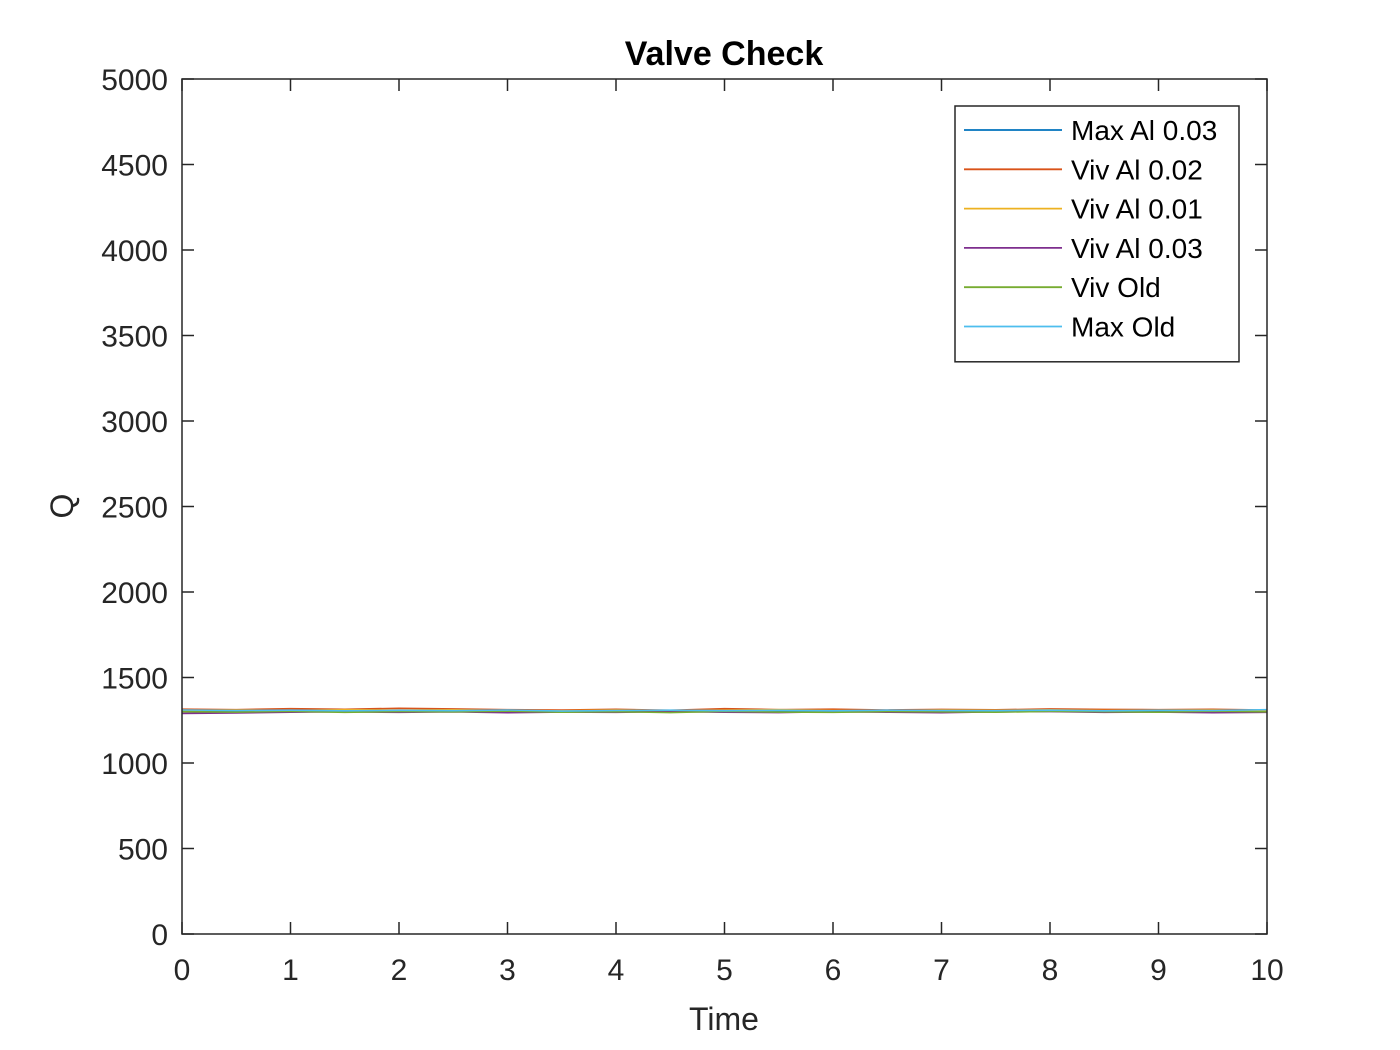 The width and height of the screenshot is (1400, 1050). What do you see at coordinates (134, 422) in the screenshot?
I see `y-tick-label: 3000` at bounding box center [134, 422].